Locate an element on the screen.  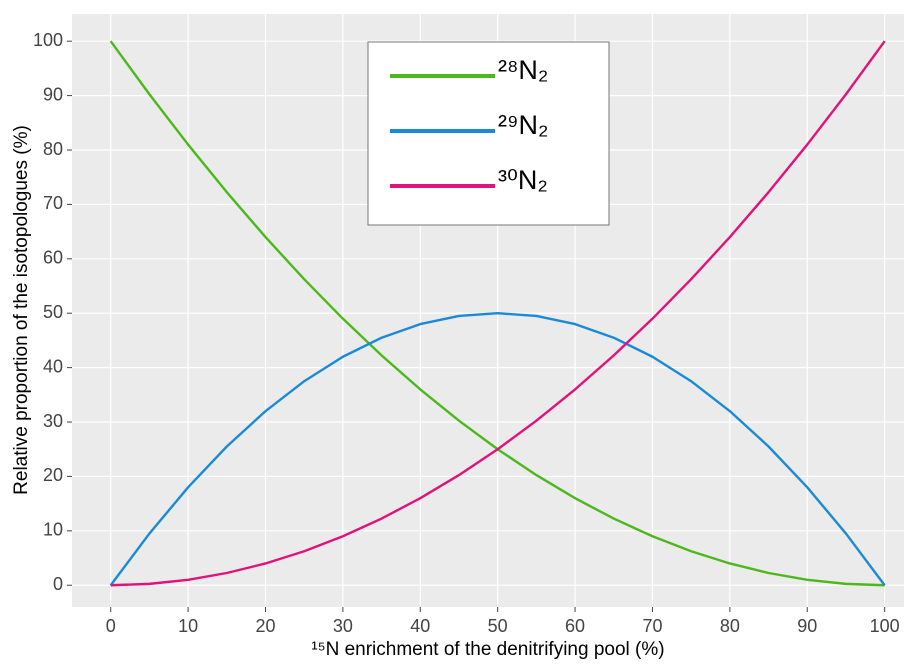
x-tick-label: 100 is located at coordinates (885, 626).